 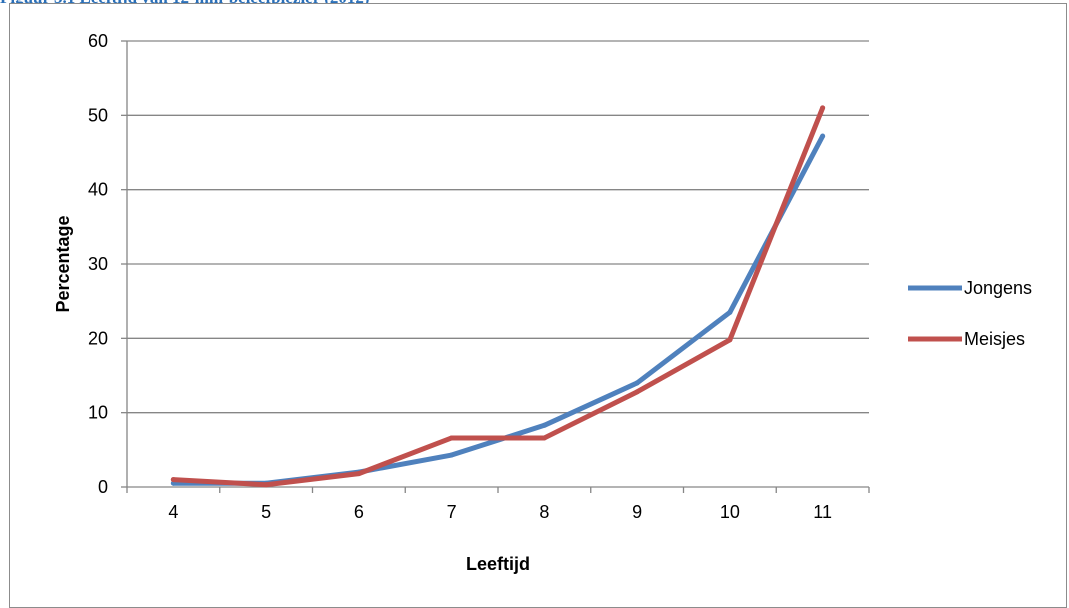 What do you see at coordinates (98, 338) in the screenshot?
I see `y-tick-label-20: 20` at bounding box center [98, 338].